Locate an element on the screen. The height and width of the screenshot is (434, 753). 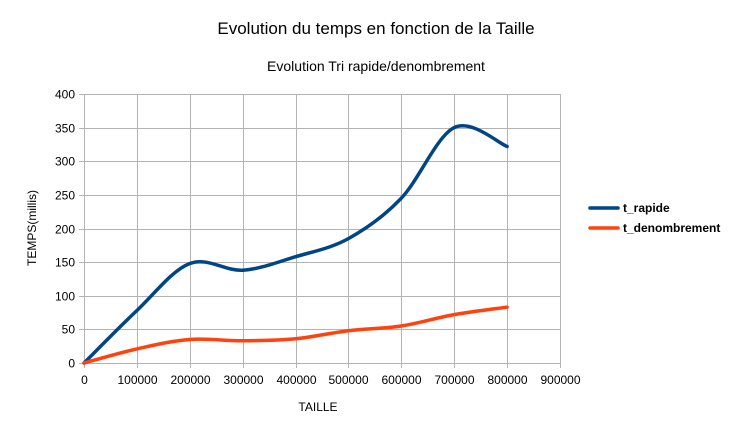
x-tick-label: 300000 is located at coordinates (243, 380).